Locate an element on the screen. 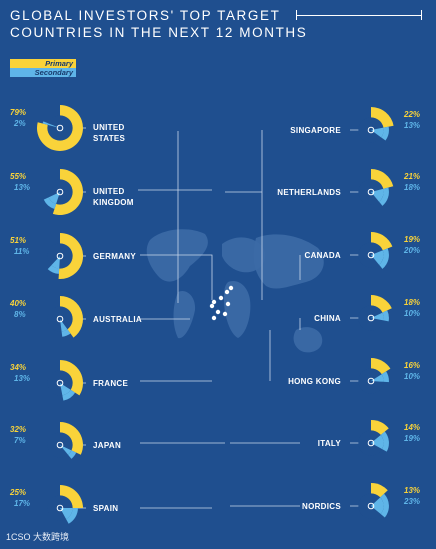  primary-pct-singapore: 22% is located at coordinates (412, 114).